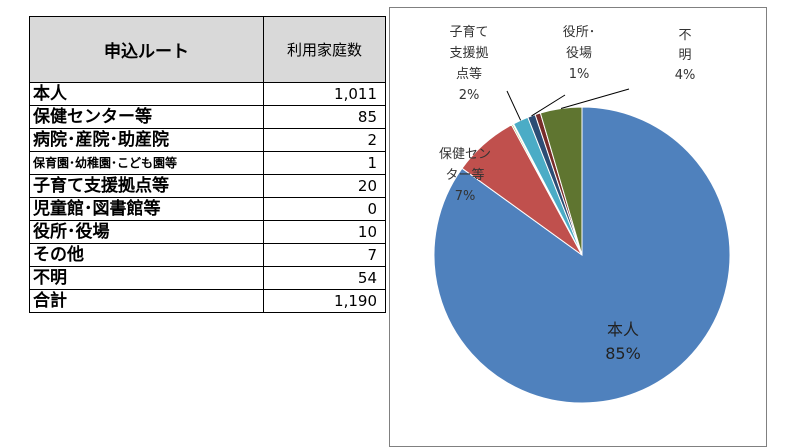 The image size is (798, 447). I want to click on slice-label: 保健セン, so click(465, 154).